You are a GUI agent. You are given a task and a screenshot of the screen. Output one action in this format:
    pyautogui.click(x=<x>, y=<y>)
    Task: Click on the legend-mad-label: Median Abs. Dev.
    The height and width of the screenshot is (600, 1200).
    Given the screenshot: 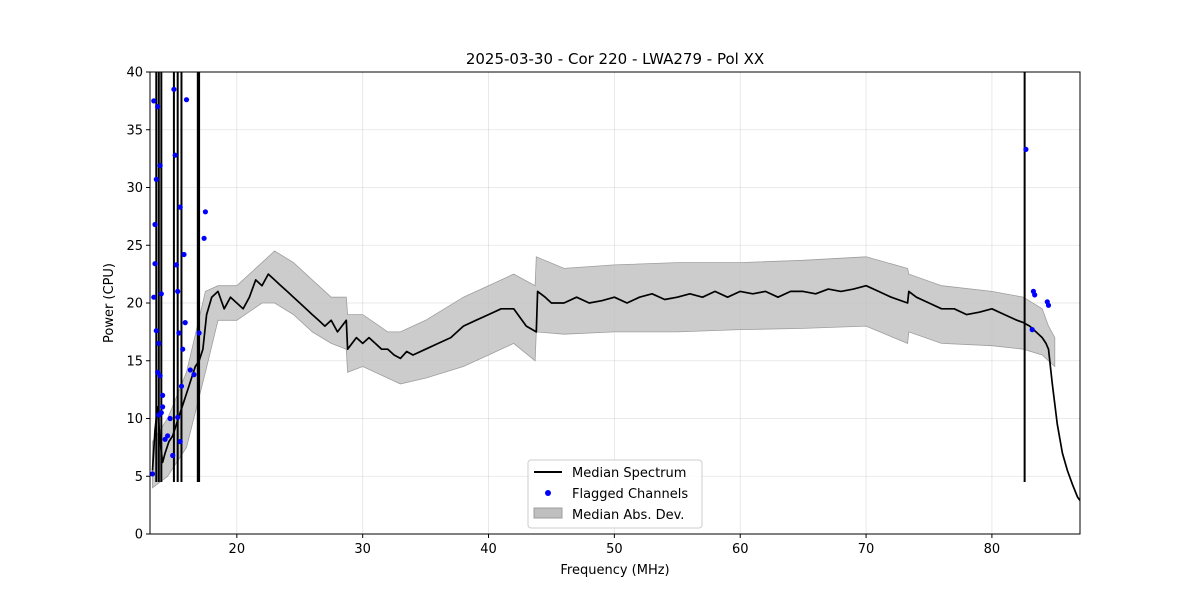 What is the action you would take?
    pyautogui.click(x=628, y=515)
    